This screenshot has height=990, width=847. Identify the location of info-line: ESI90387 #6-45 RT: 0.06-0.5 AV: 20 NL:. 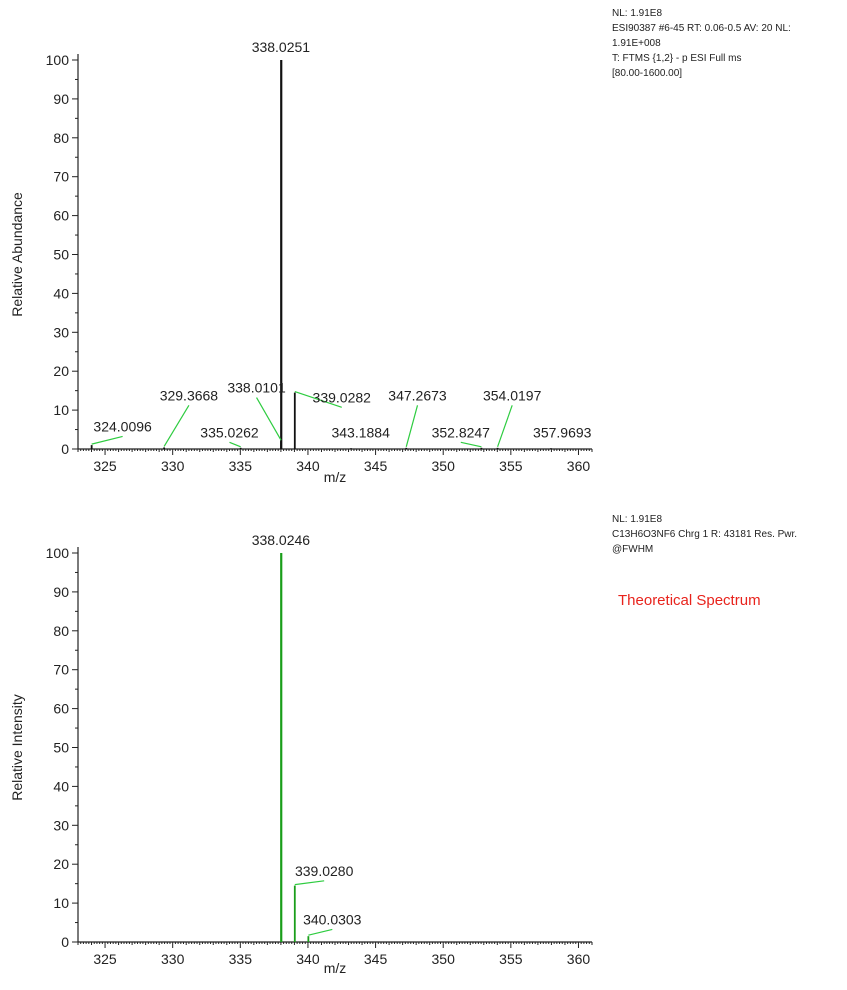
(701, 28).